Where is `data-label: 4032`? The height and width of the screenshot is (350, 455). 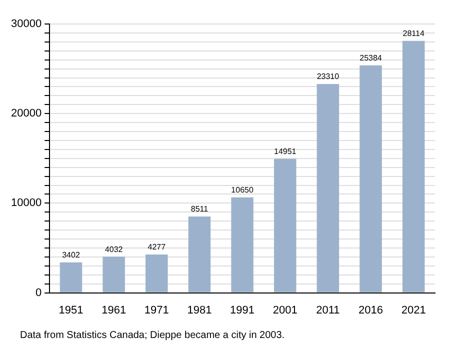 data-label: 4032 is located at coordinates (114, 249).